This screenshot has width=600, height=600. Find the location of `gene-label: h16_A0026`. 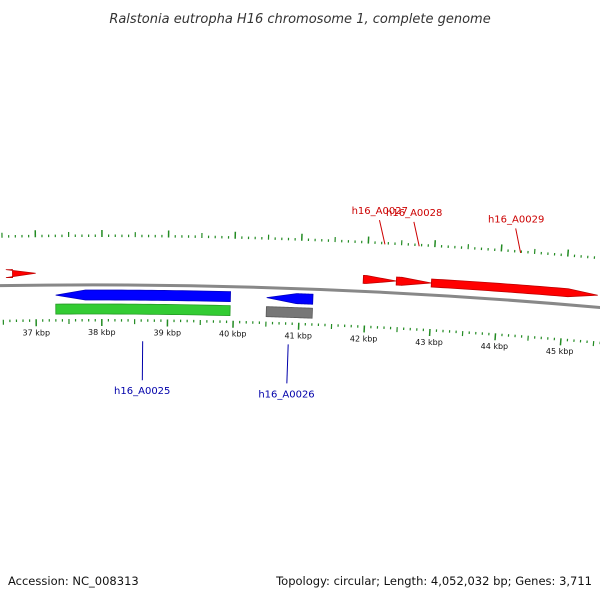

gene-label: h16_A0026 is located at coordinates (286, 394).